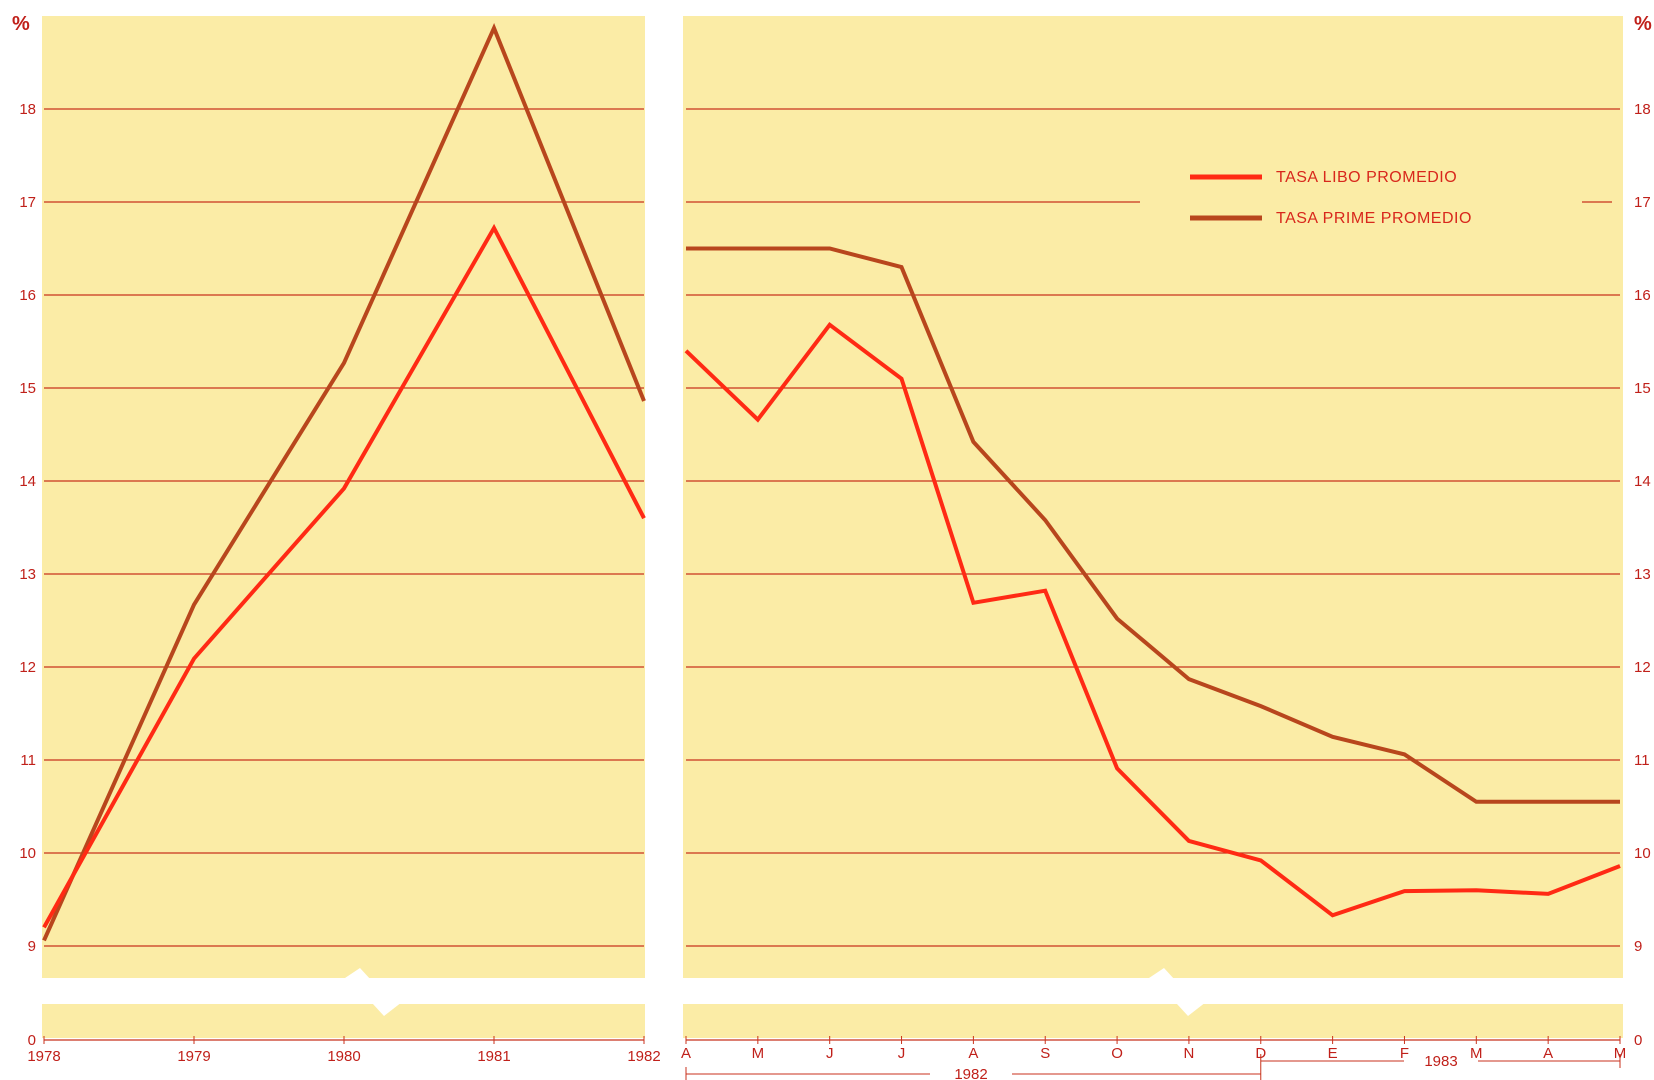  What do you see at coordinates (43, 1056) in the screenshot?
I see `x-tick-label: 1978` at bounding box center [43, 1056].